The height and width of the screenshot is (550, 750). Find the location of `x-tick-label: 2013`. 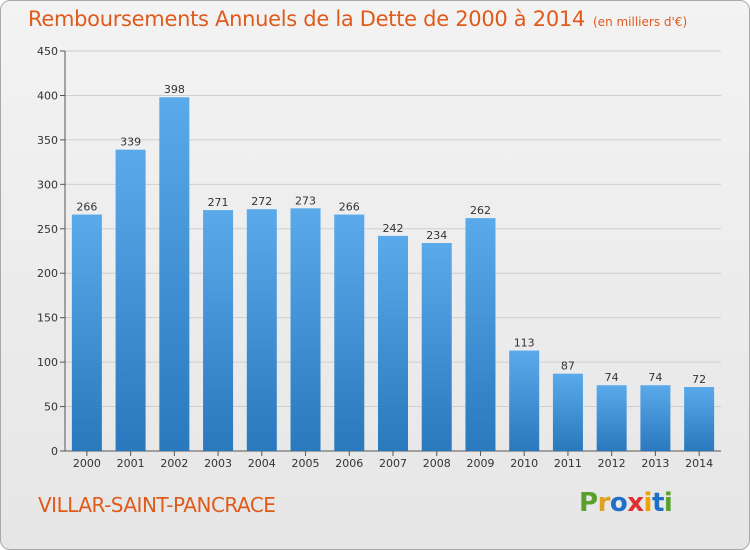

x-tick-label: 2013 is located at coordinates (655, 463).